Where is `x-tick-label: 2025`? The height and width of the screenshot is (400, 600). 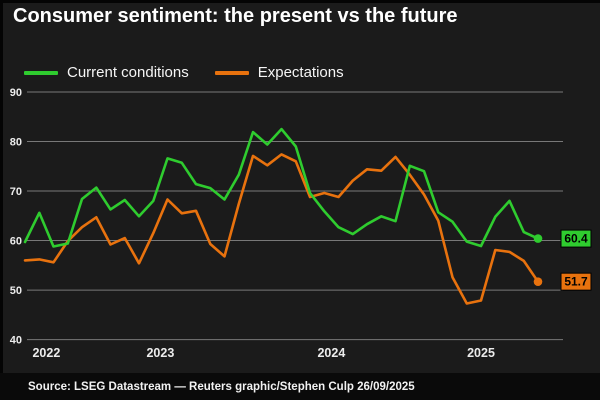
x-tick-label: 2025 is located at coordinates (481, 353).